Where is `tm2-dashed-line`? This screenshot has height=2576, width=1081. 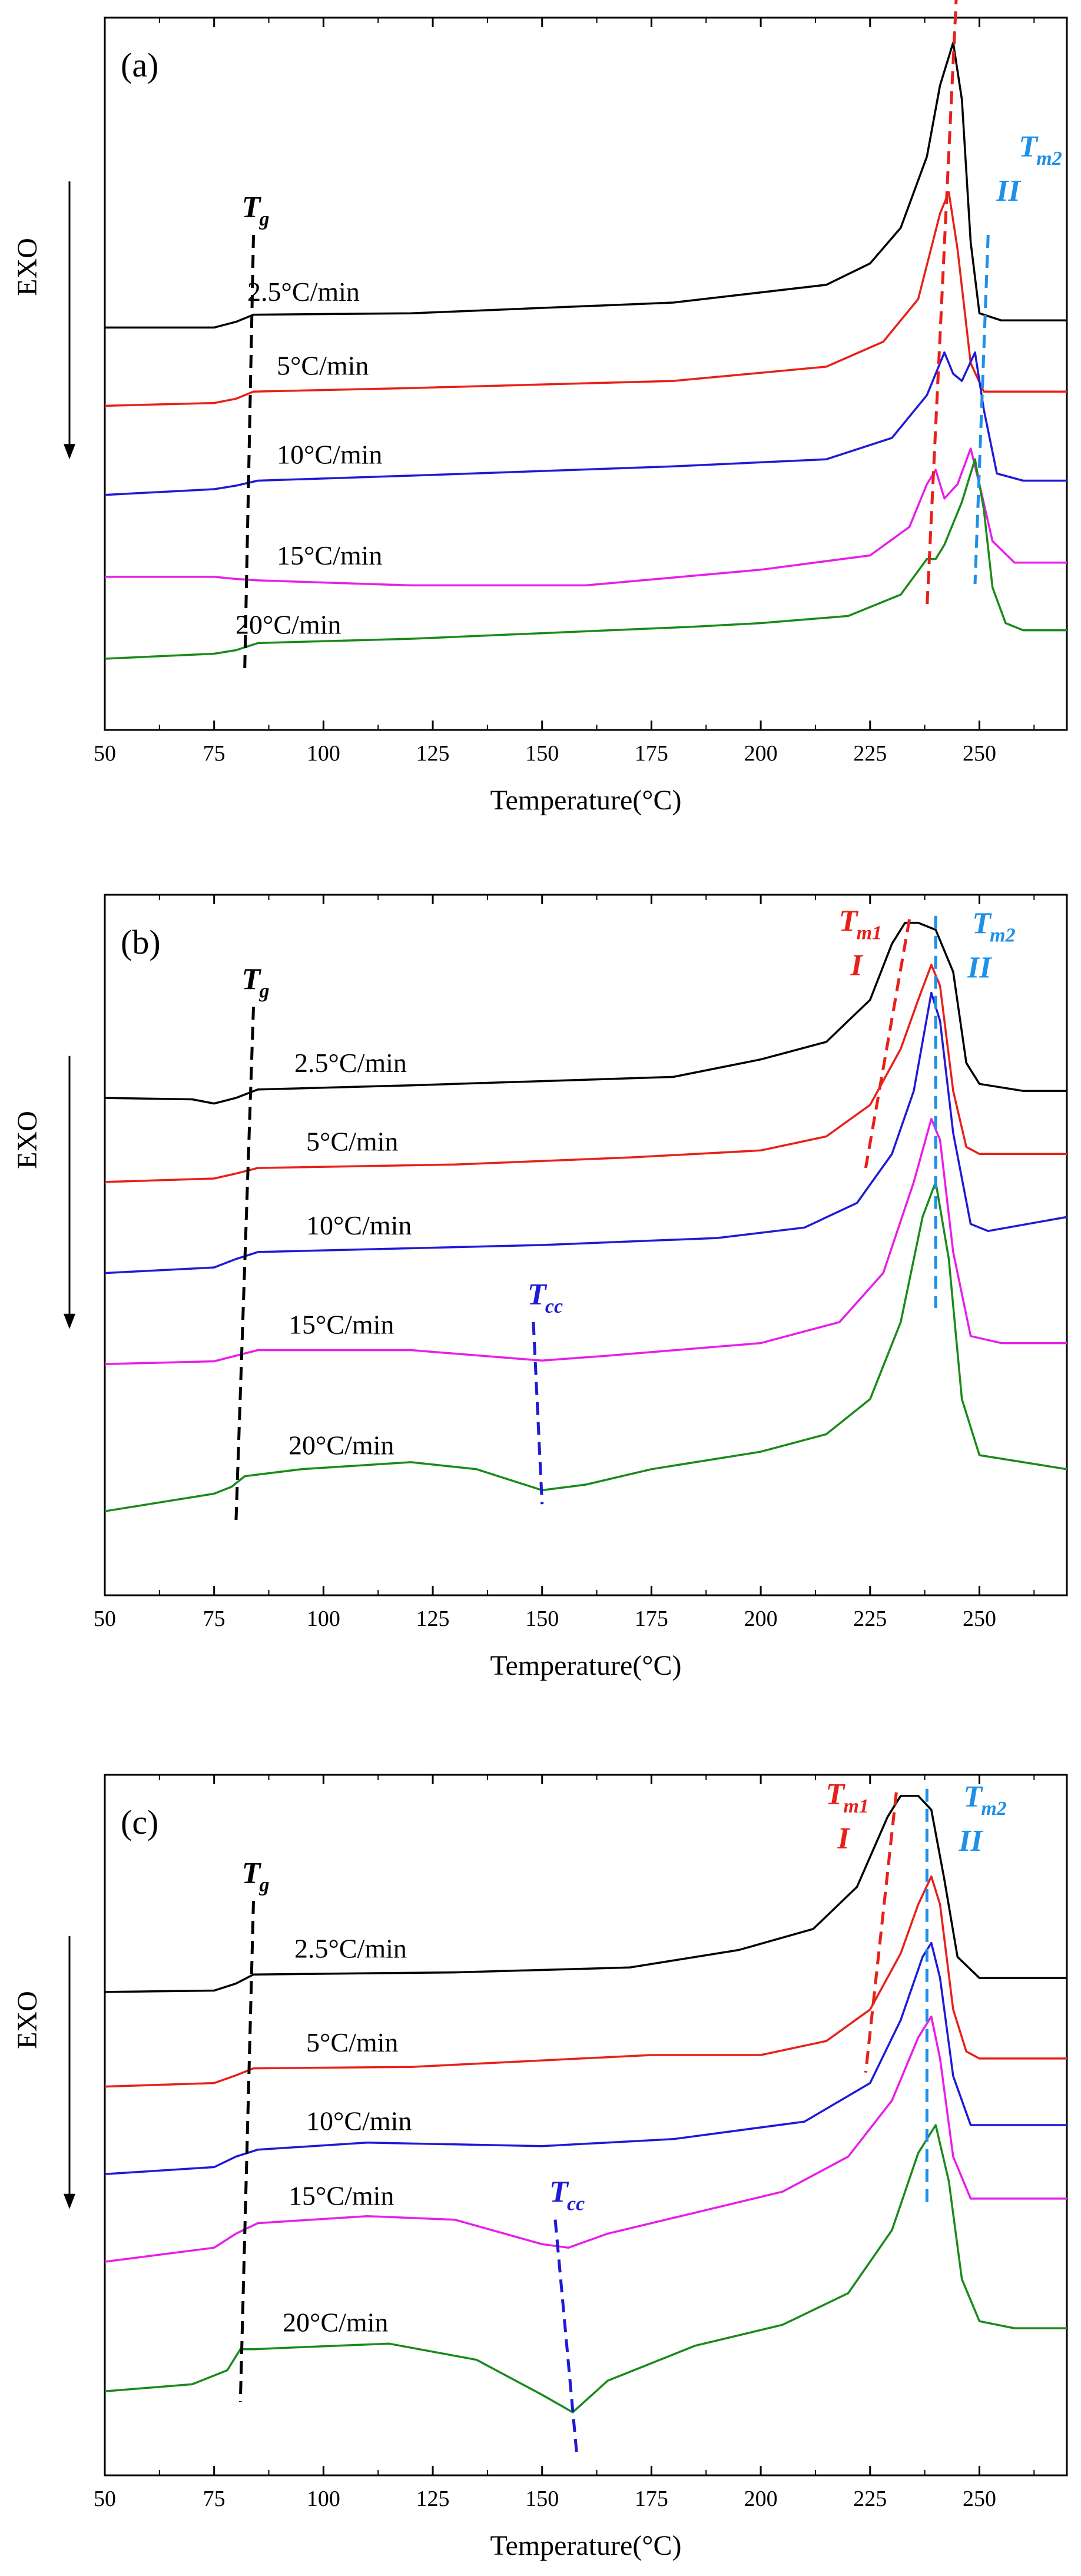 tm2-dashed-line is located at coordinates (982, 409).